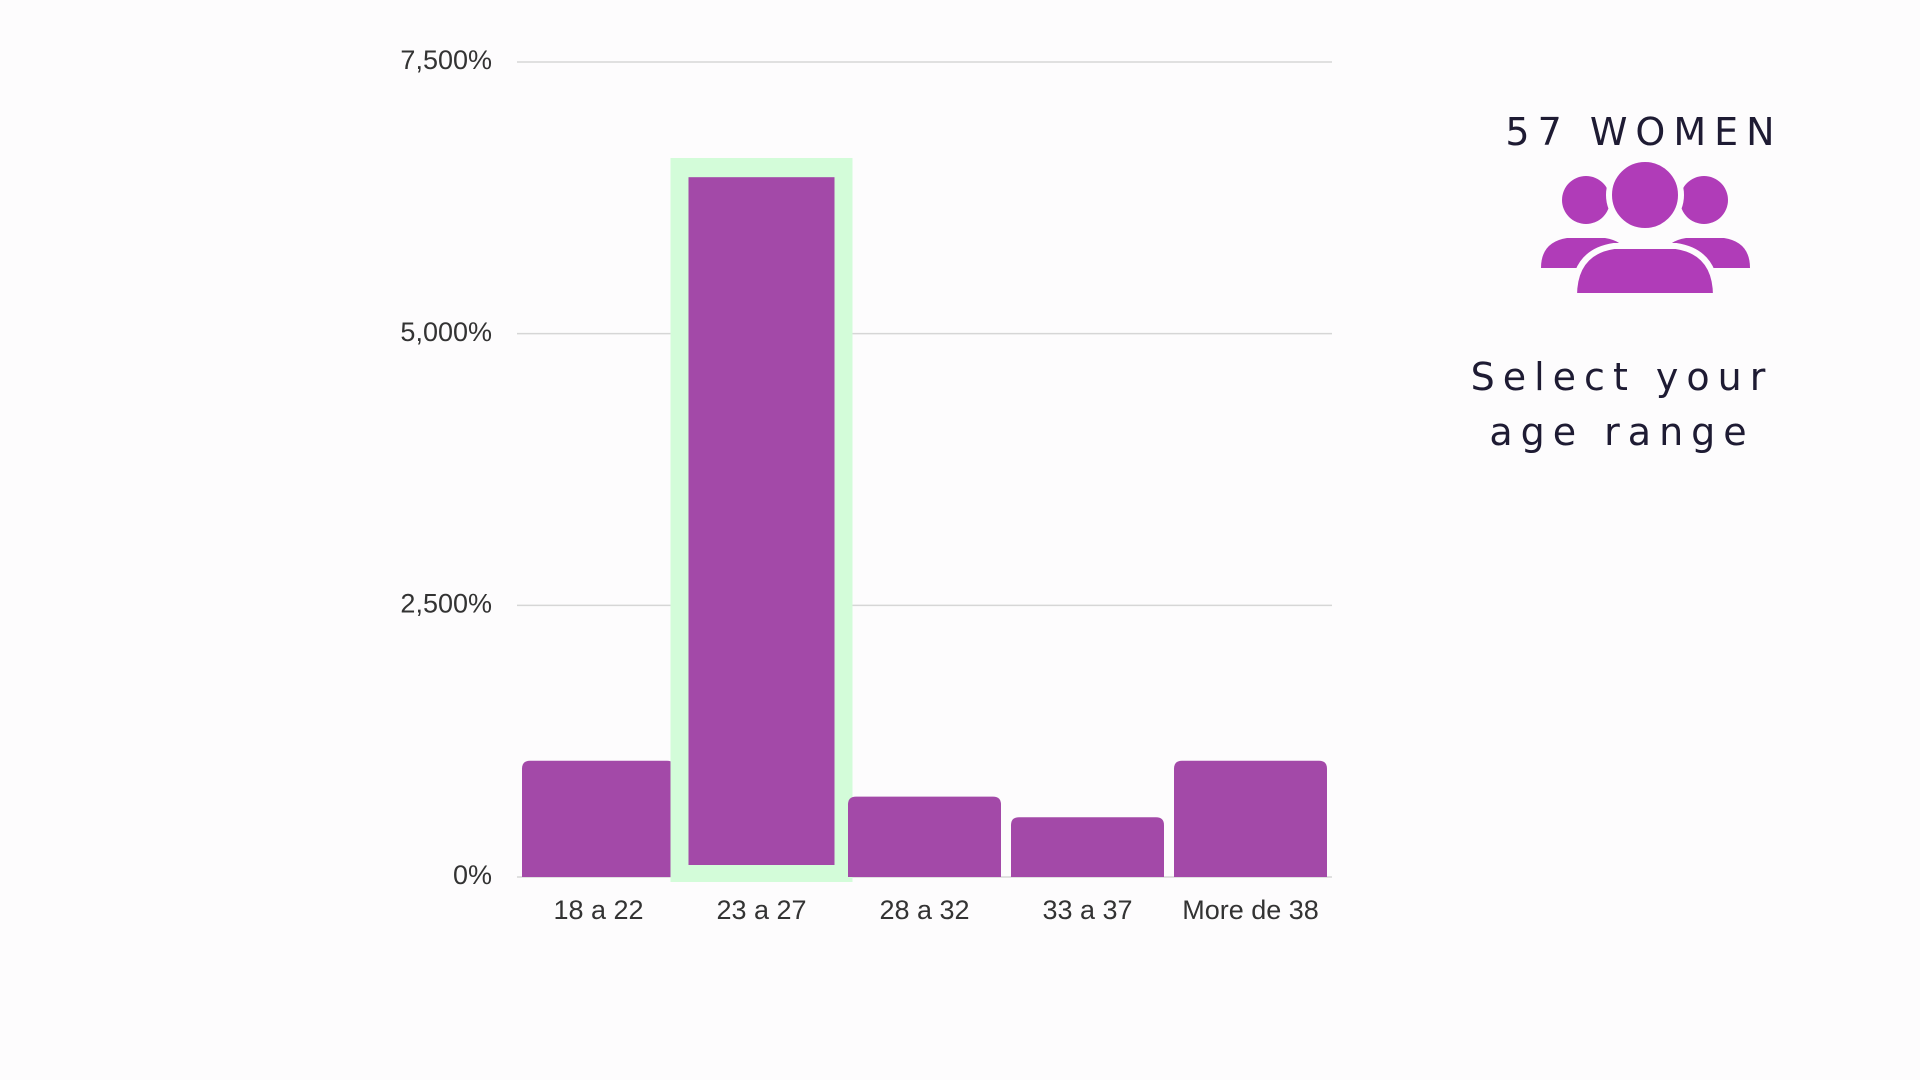  Describe the element at coordinates (1643, 132) in the screenshot. I see `count-label: 57 WOMEN` at that location.